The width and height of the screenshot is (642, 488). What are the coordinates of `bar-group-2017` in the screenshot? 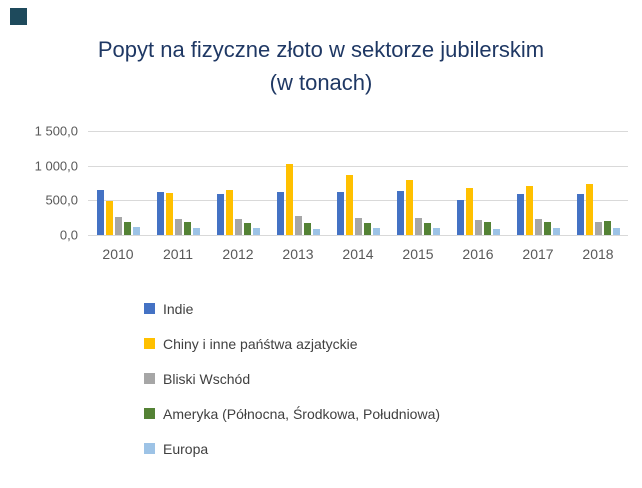 It's located at (538, 183).